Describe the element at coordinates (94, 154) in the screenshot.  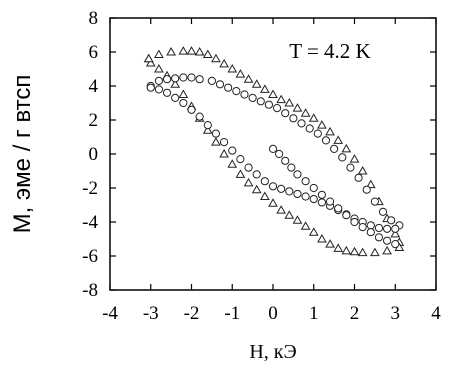
I see `y-tick-label: 0` at that location.